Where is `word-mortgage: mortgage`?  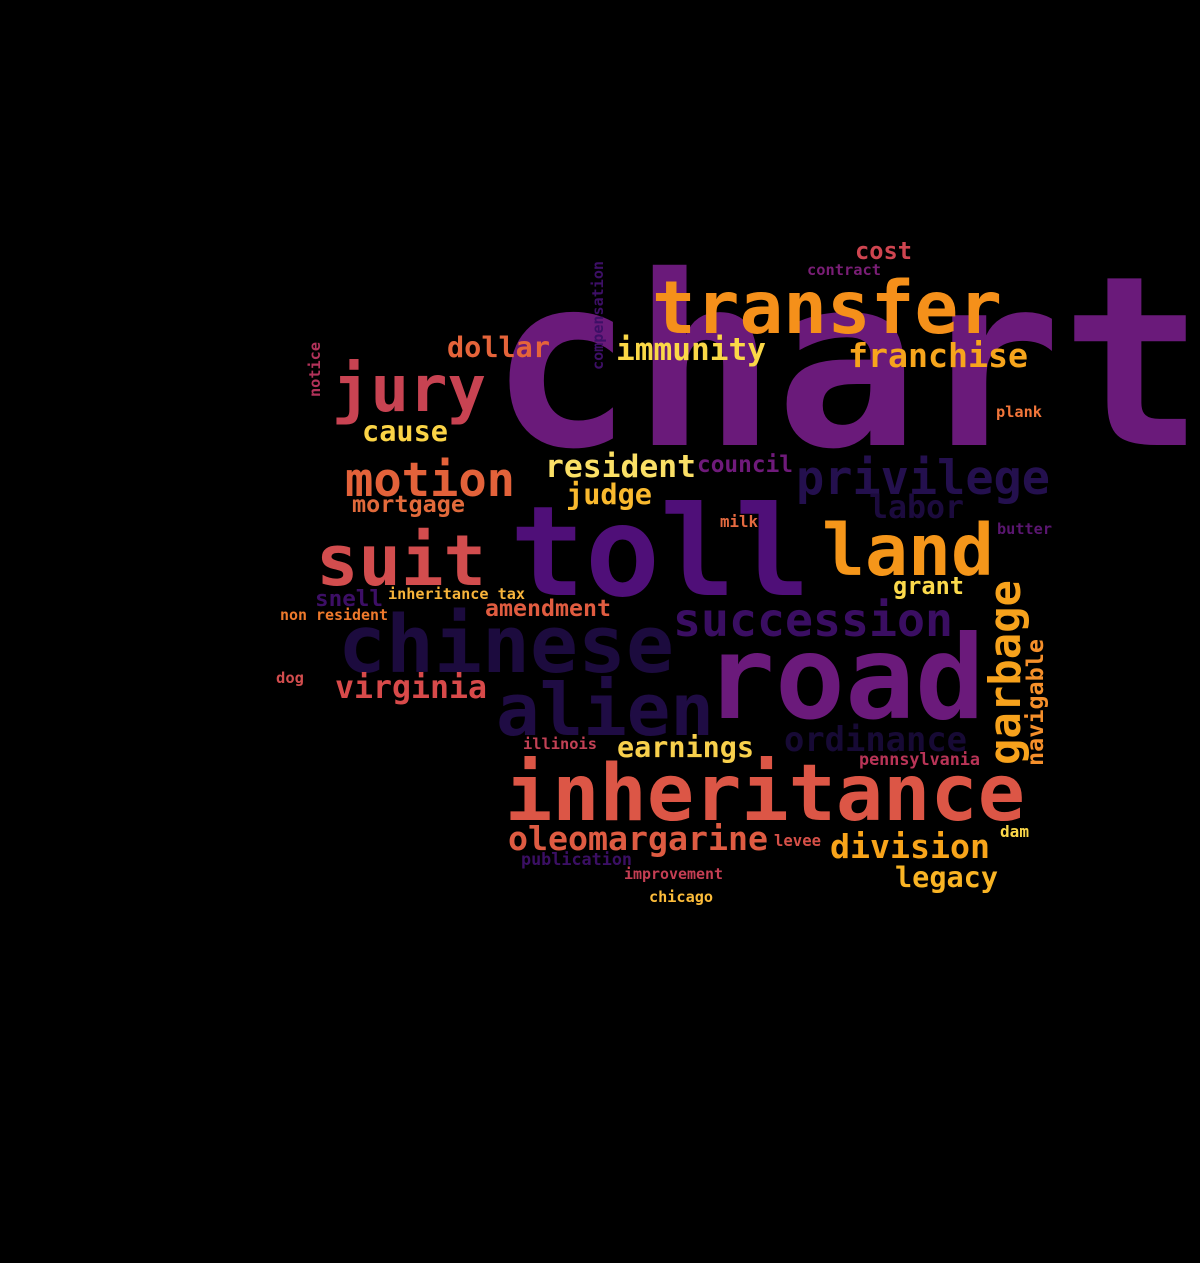 word-mortgage: mortgage is located at coordinates (408, 504).